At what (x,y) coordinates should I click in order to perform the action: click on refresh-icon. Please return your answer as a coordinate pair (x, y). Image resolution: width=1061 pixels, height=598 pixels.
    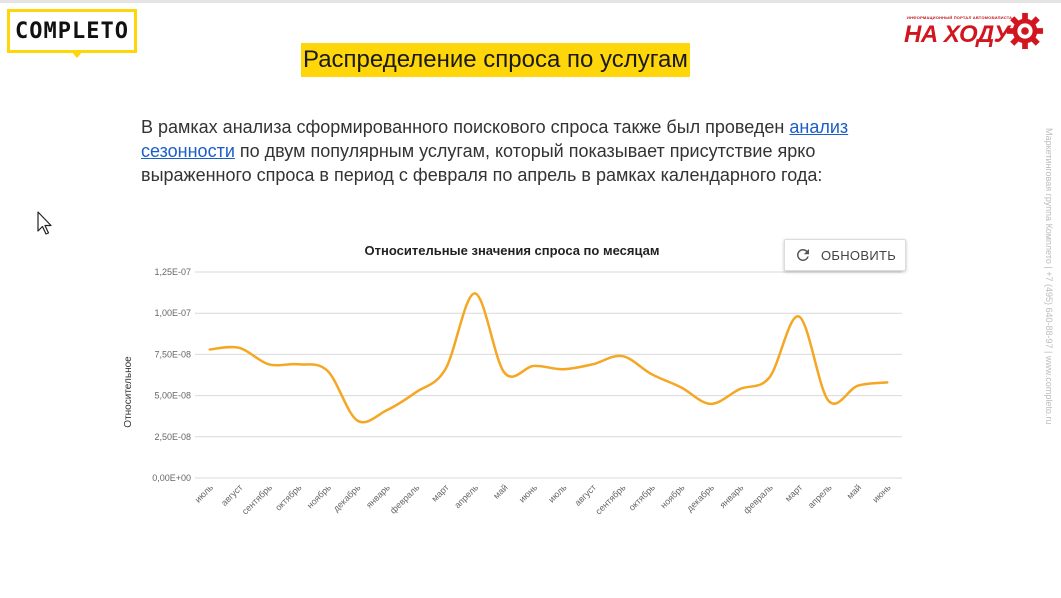
    Looking at the image, I should click on (803, 255).